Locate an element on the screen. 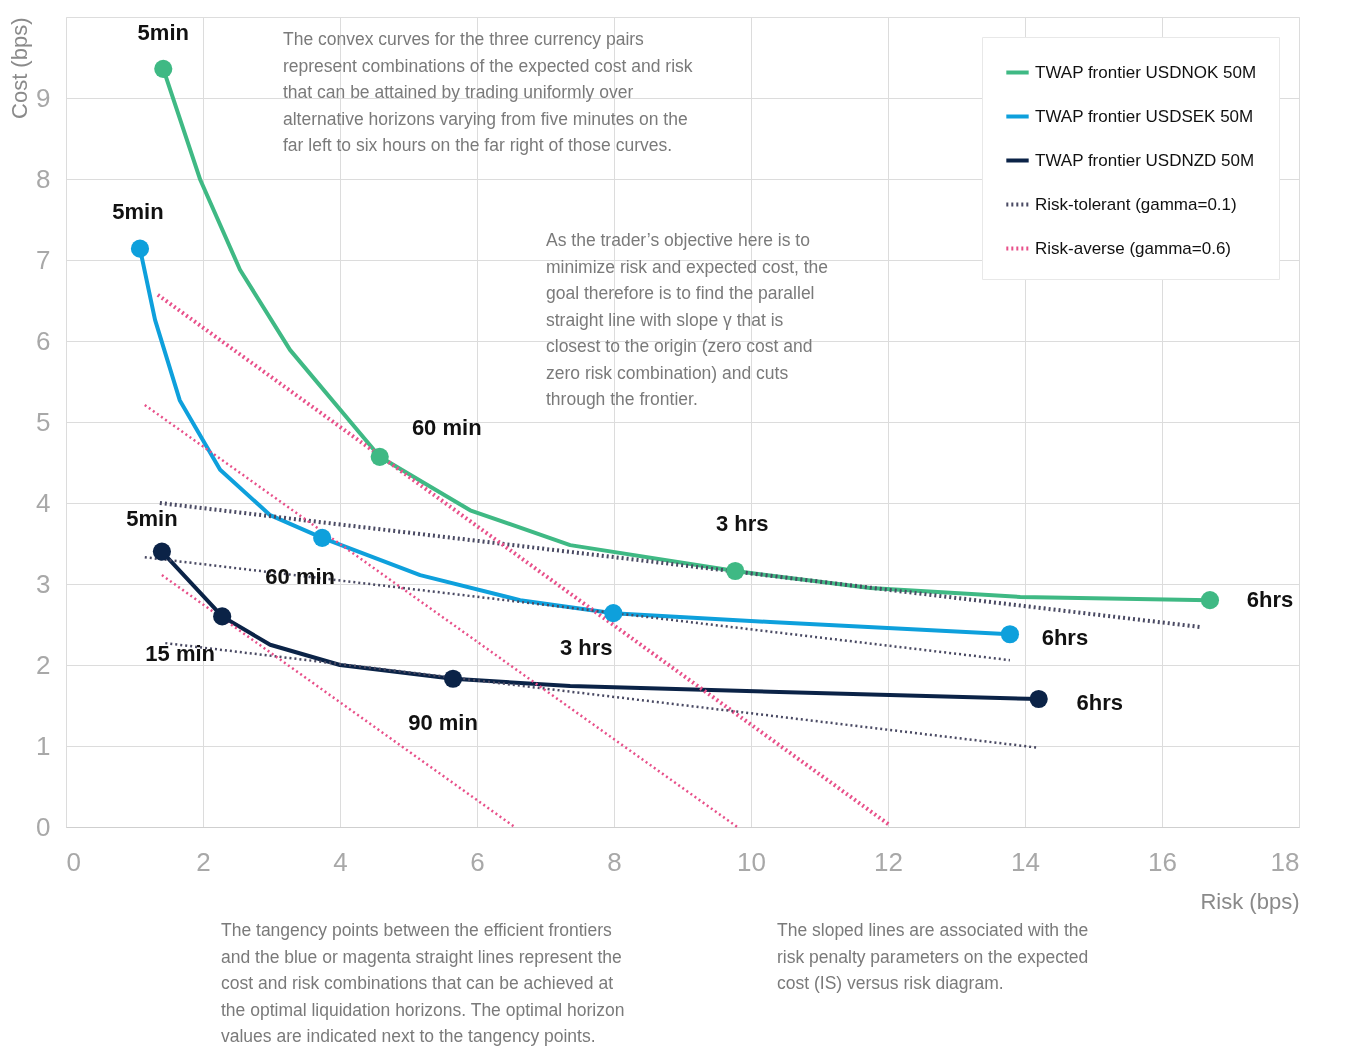 The width and height of the screenshot is (1351, 1050). annotation: As the trader’s objective here is to minimize risk and expected cost, the goal therefore is to find the parallel straight line with slope γ that is closest to the origin (zero cost and zero risk combination) and cuts through the frontier. is located at coordinates (687, 319).